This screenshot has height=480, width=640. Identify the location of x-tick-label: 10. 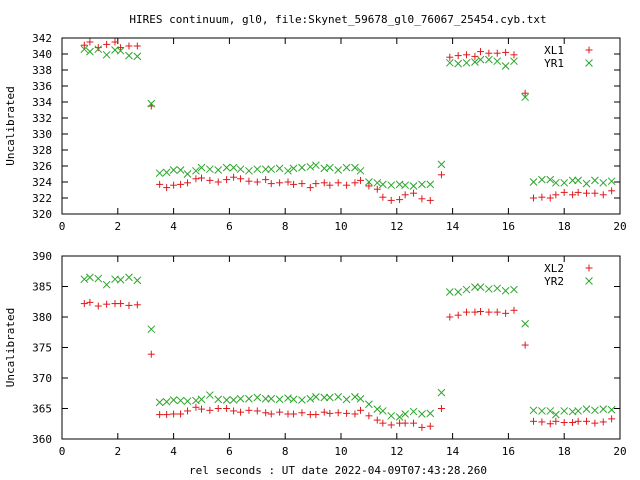
(340, 451).